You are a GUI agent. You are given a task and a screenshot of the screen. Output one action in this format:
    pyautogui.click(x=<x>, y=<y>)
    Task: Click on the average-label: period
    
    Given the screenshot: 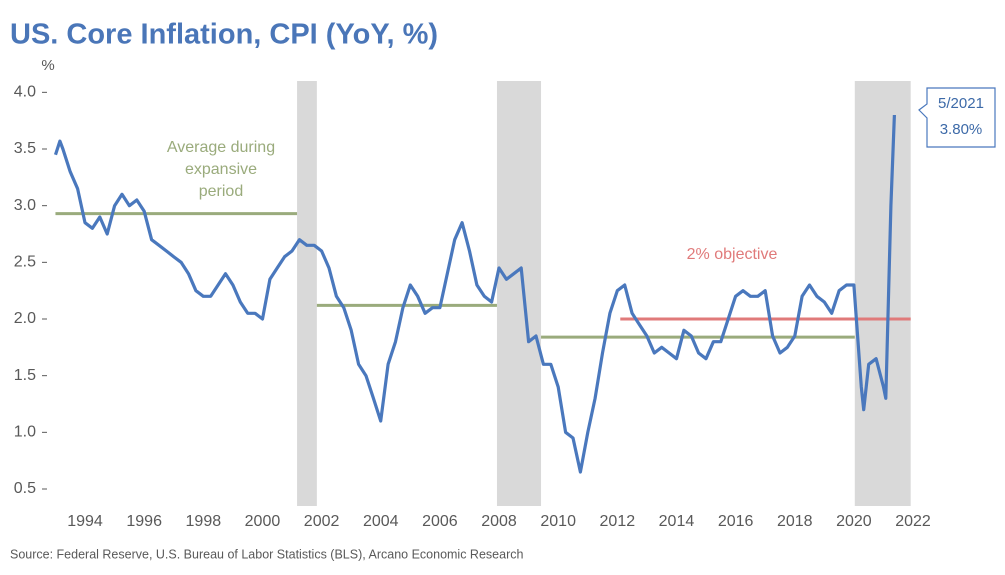 What is the action you would take?
    pyautogui.click(x=221, y=191)
    